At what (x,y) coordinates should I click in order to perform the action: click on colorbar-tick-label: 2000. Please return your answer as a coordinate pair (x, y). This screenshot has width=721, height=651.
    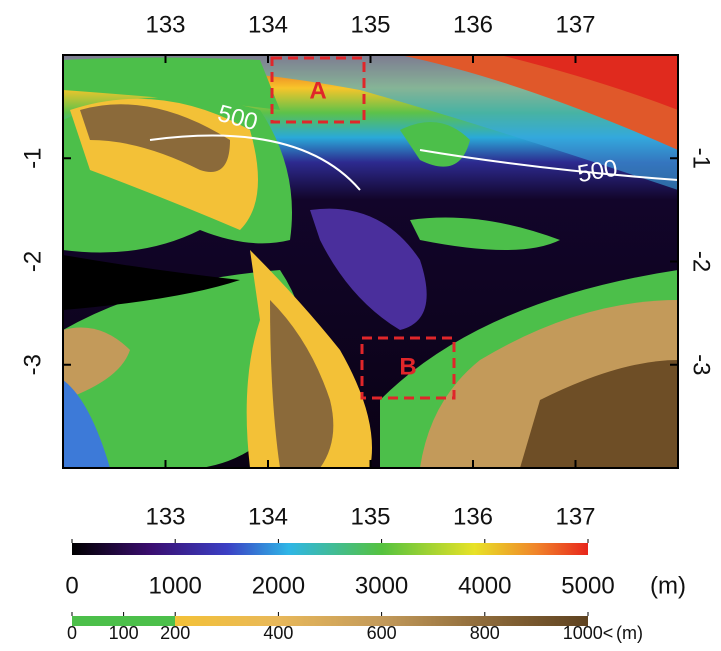
    Looking at the image, I should click on (278, 585).